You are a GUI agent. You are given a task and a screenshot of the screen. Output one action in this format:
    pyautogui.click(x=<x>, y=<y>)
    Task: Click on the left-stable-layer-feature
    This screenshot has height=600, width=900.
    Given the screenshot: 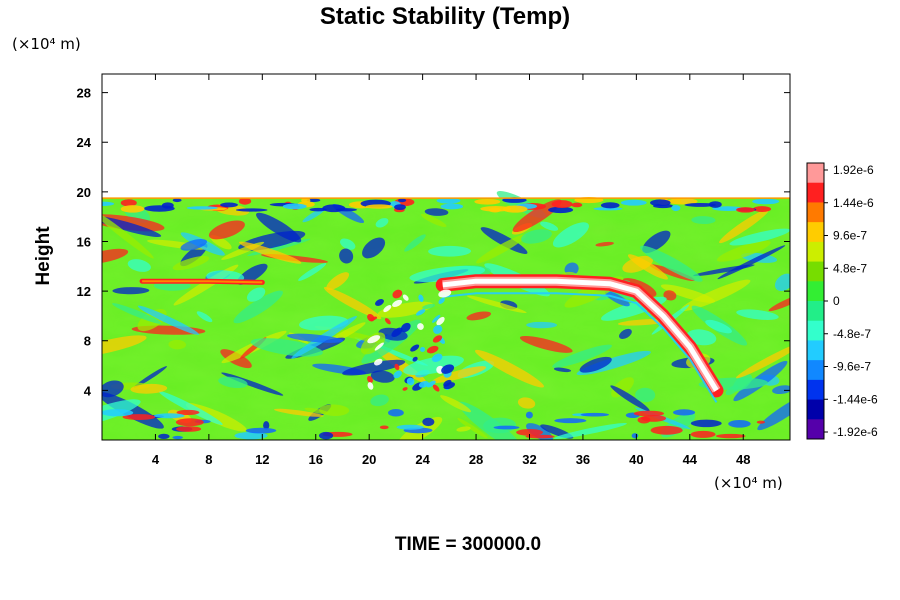 What is the action you would take?
    pyautogui.click(x=202, y=281)
    